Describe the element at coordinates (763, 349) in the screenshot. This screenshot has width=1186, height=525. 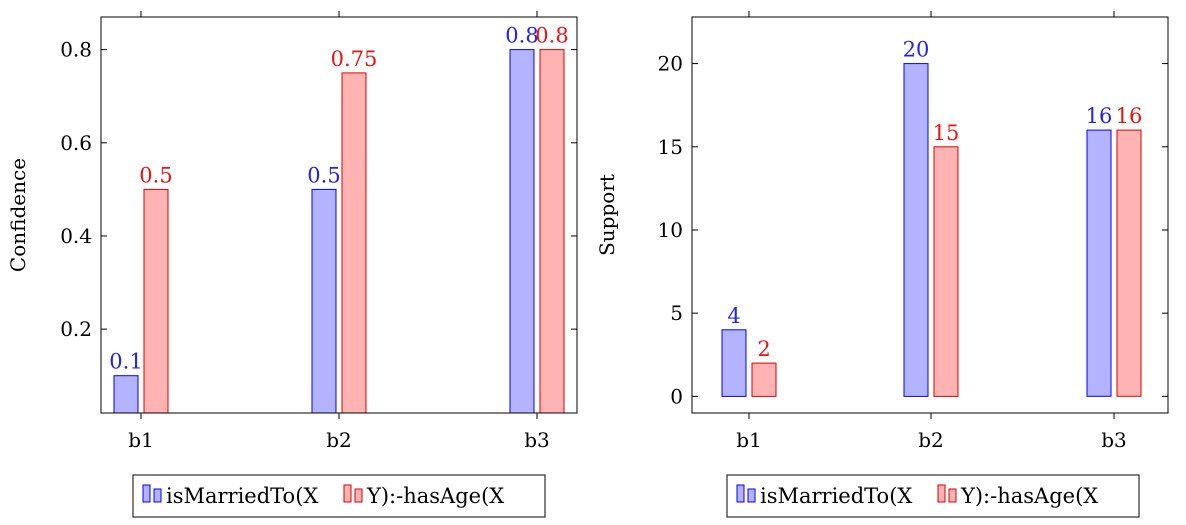
I see `data-label-series2-b1: 2` at that location.